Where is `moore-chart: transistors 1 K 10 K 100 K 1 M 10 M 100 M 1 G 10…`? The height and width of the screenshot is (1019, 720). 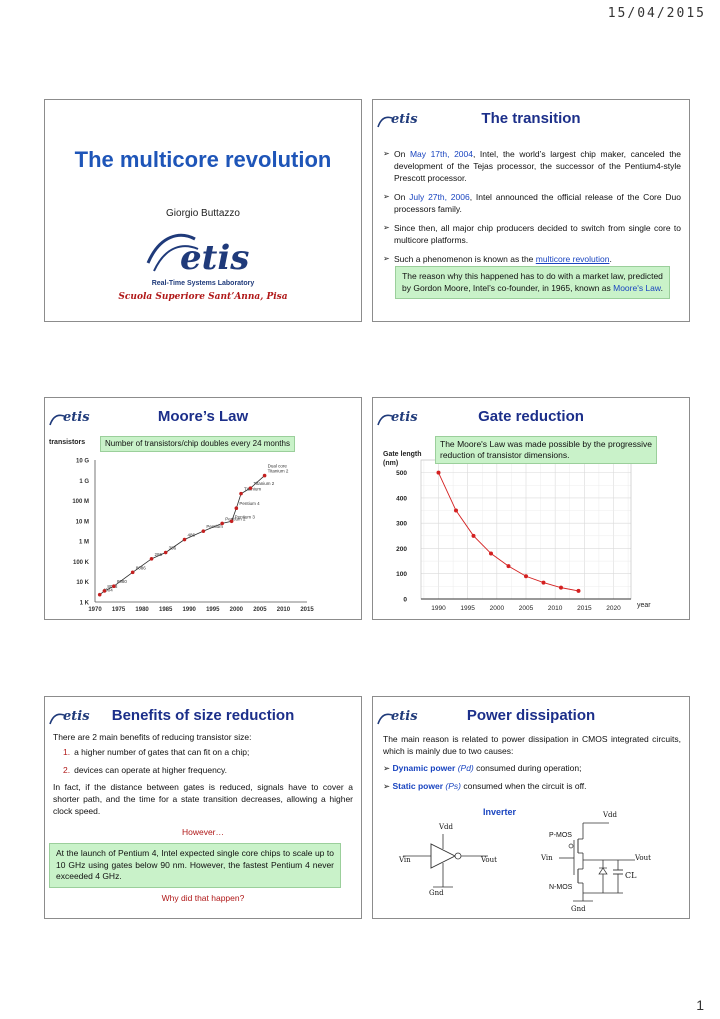
moore-chart: transistors 1 K 10 K 100 K 1 M 10 M 100 M 1 G 10… is located at coordinates (181, 526).